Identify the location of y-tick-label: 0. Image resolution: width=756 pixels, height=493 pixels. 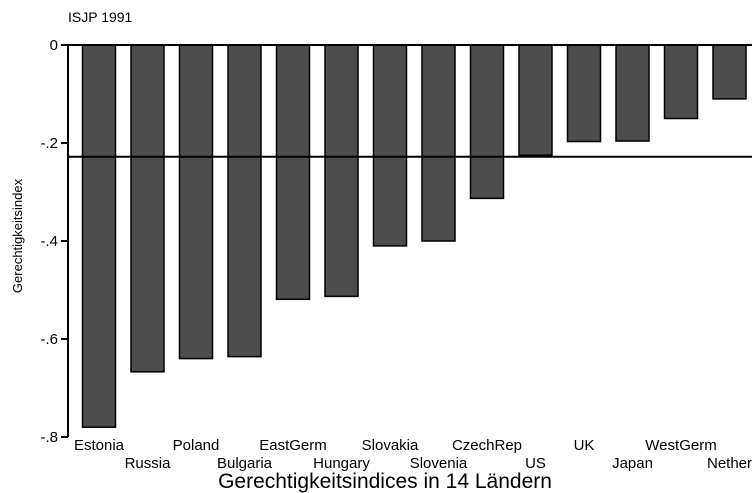
(54, 45).